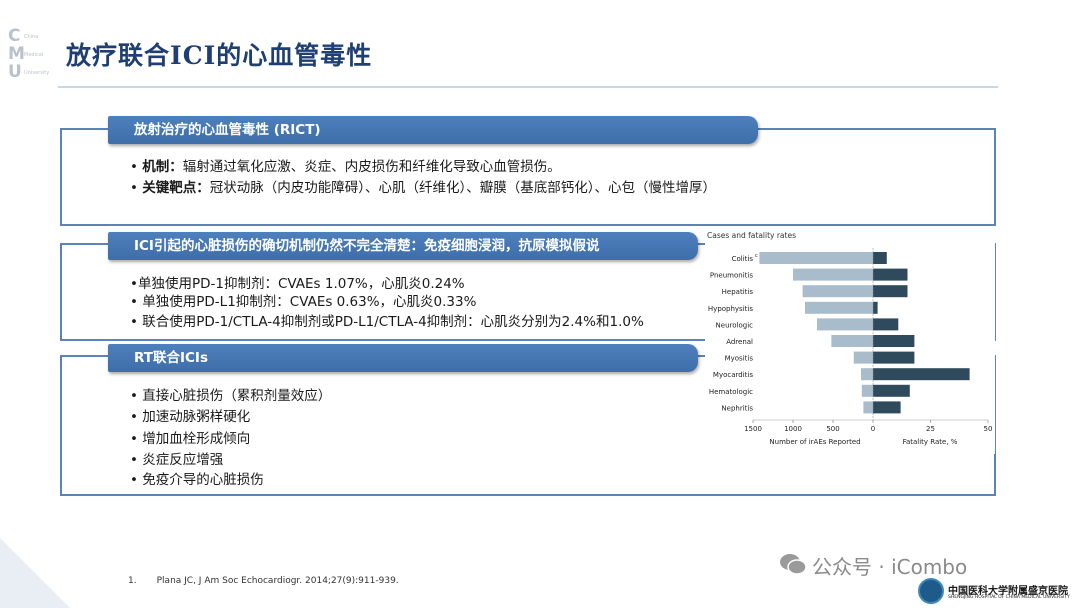 The image size is (1080, 608). I want to click on line-label: 关键靶点：, so click(176, 188).